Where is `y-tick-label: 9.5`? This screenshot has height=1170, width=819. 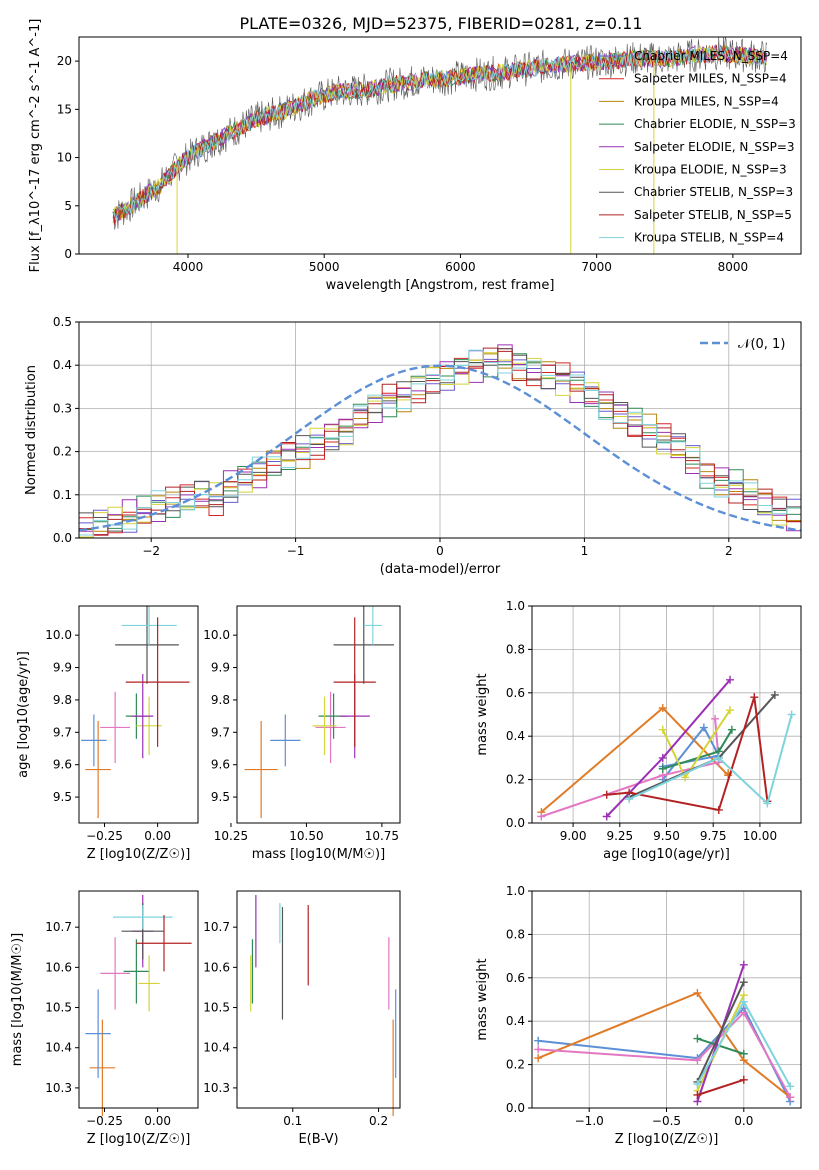 y-tick-label: 9.5 is located at coordinates (220, 797).